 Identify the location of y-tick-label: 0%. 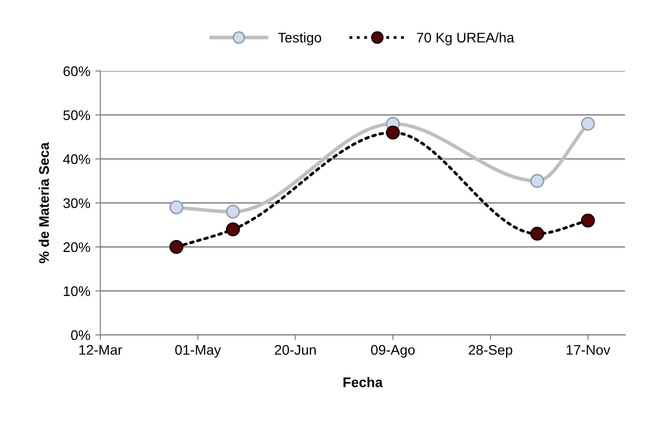
(80, 335).